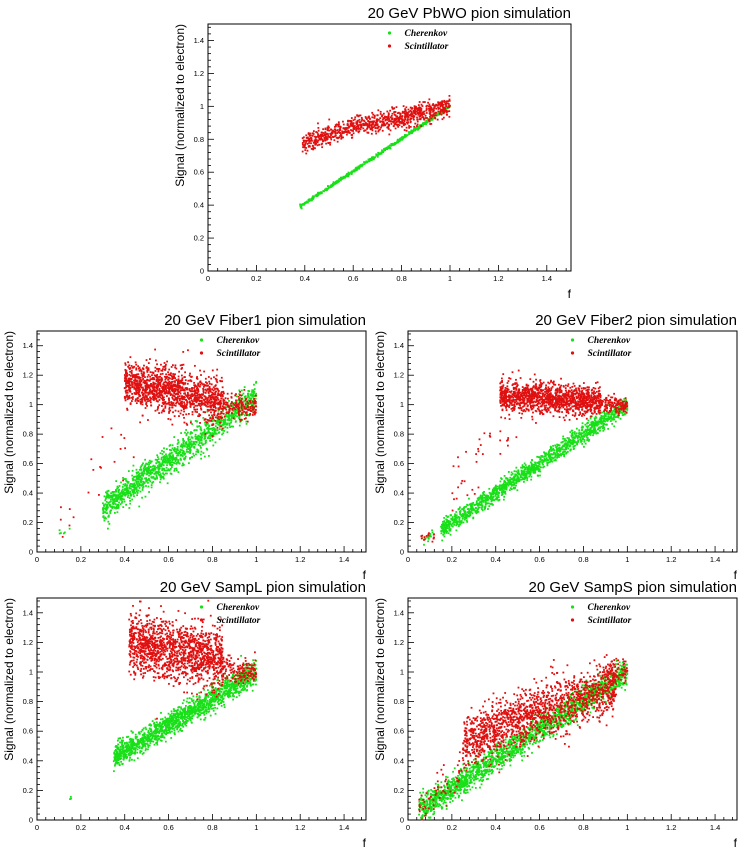  I want to click on y-tick-label: 1.2, so click(199, 73).